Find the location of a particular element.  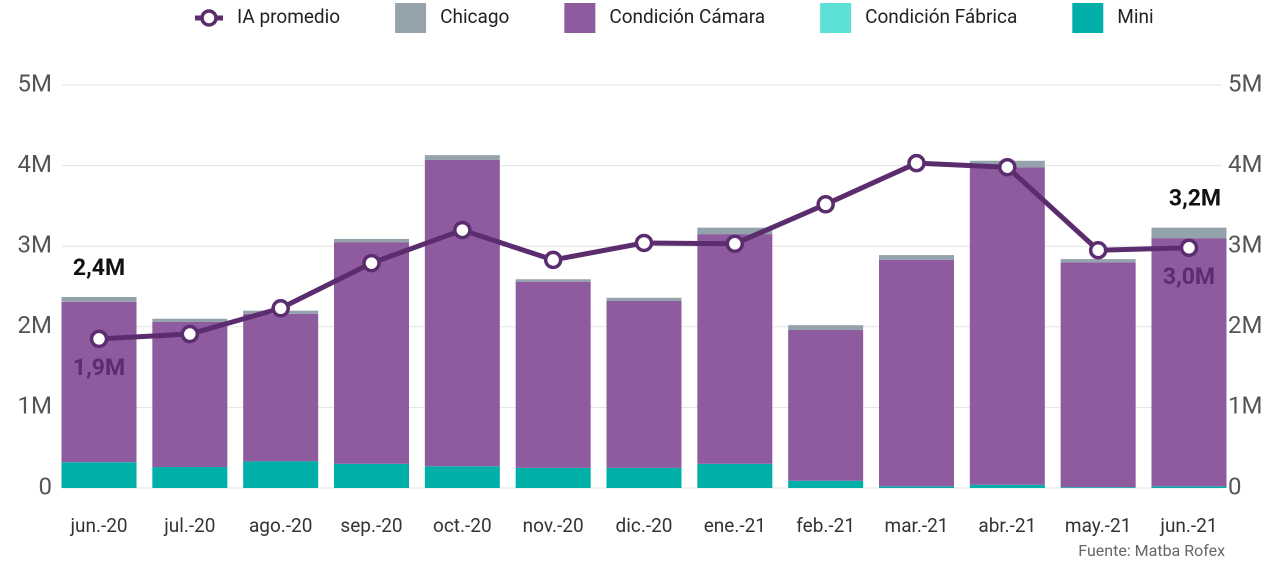

y-tick-label: 4M is located at coordinates (35, 164).